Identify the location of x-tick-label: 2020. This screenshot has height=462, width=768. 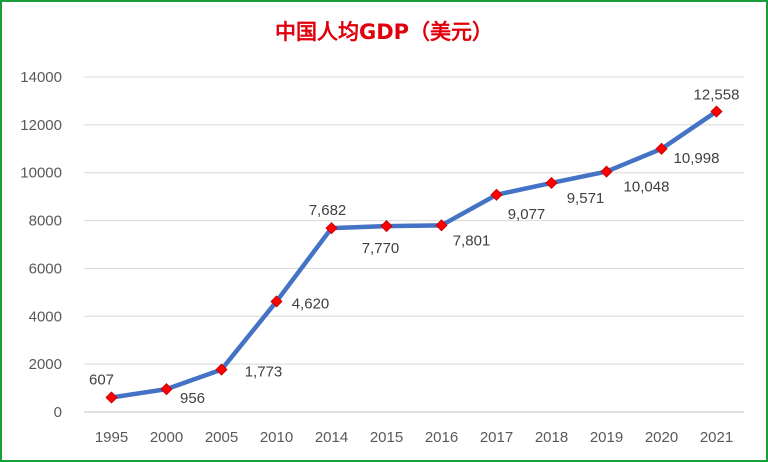
(661, 437).